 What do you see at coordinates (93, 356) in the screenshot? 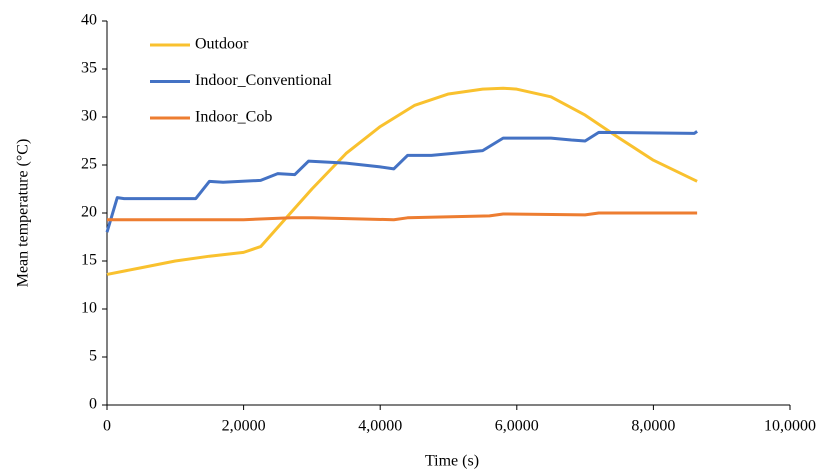
I see `y-tick-label: 5` at bounding box center [93, 356].